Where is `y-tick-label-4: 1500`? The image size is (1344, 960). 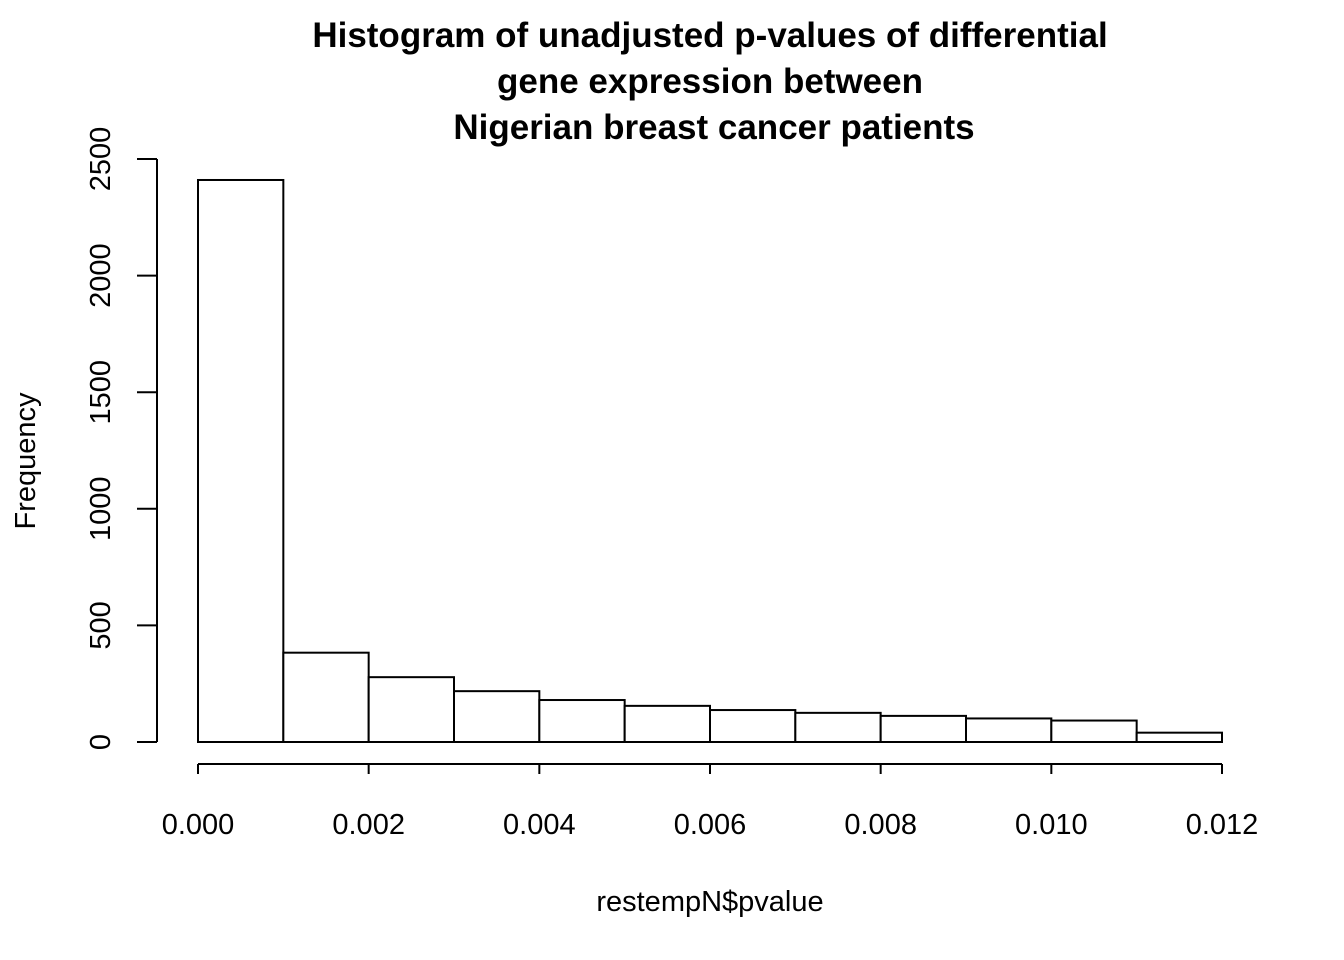 y-tick-label-4: 1500 is located at coordinates (101, 392).